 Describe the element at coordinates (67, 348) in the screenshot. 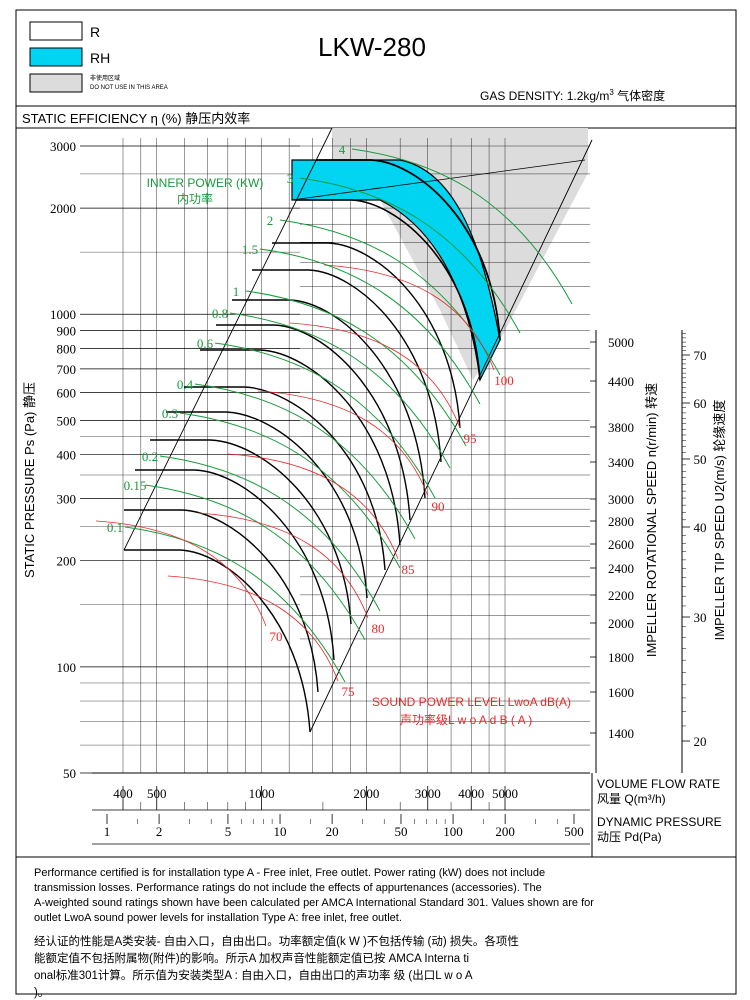

I see `y-tick-label: 800` at that location.